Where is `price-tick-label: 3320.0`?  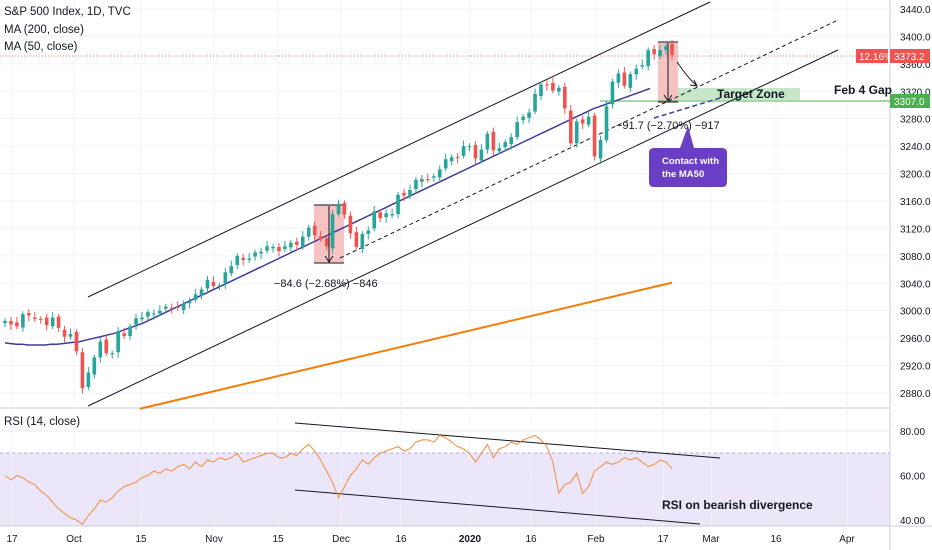
price-tick-label: 3320.0 is located at coordinates (915, 92).